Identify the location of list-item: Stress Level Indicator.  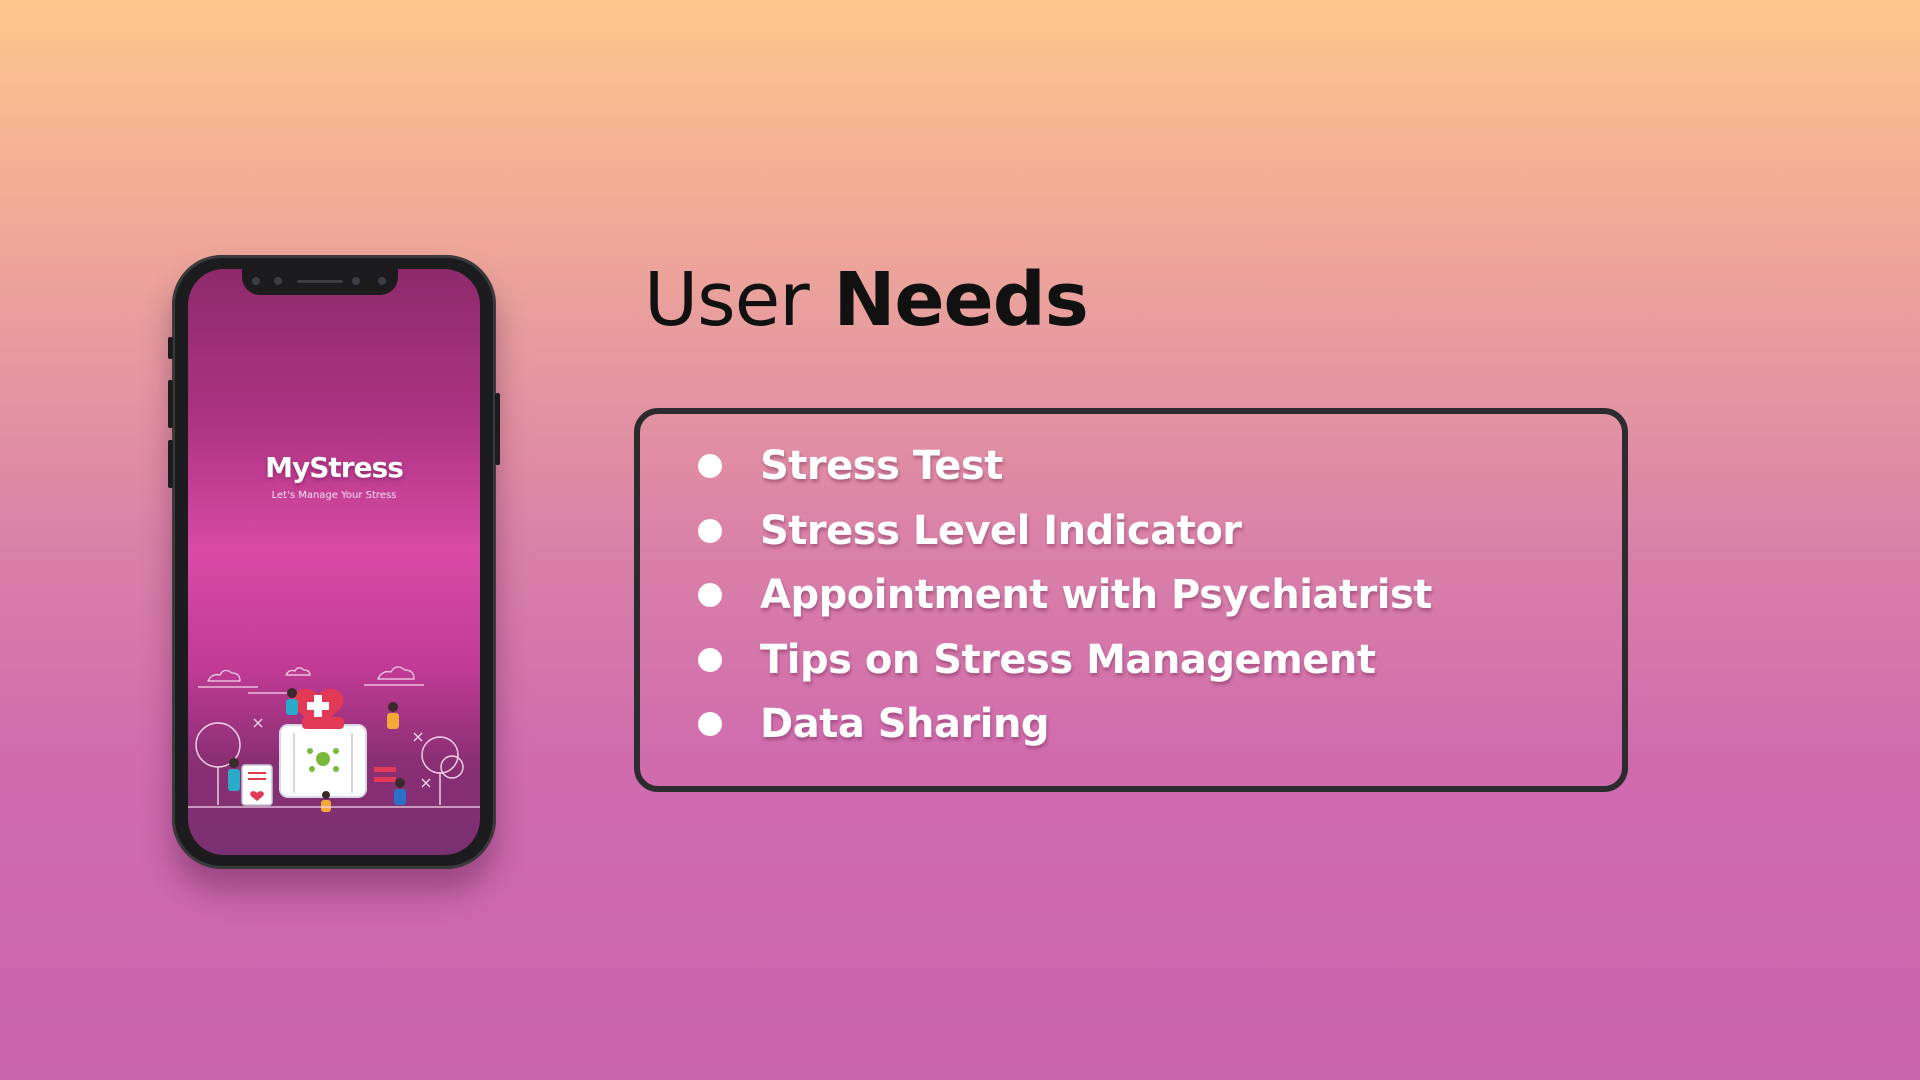
(1065, 531).